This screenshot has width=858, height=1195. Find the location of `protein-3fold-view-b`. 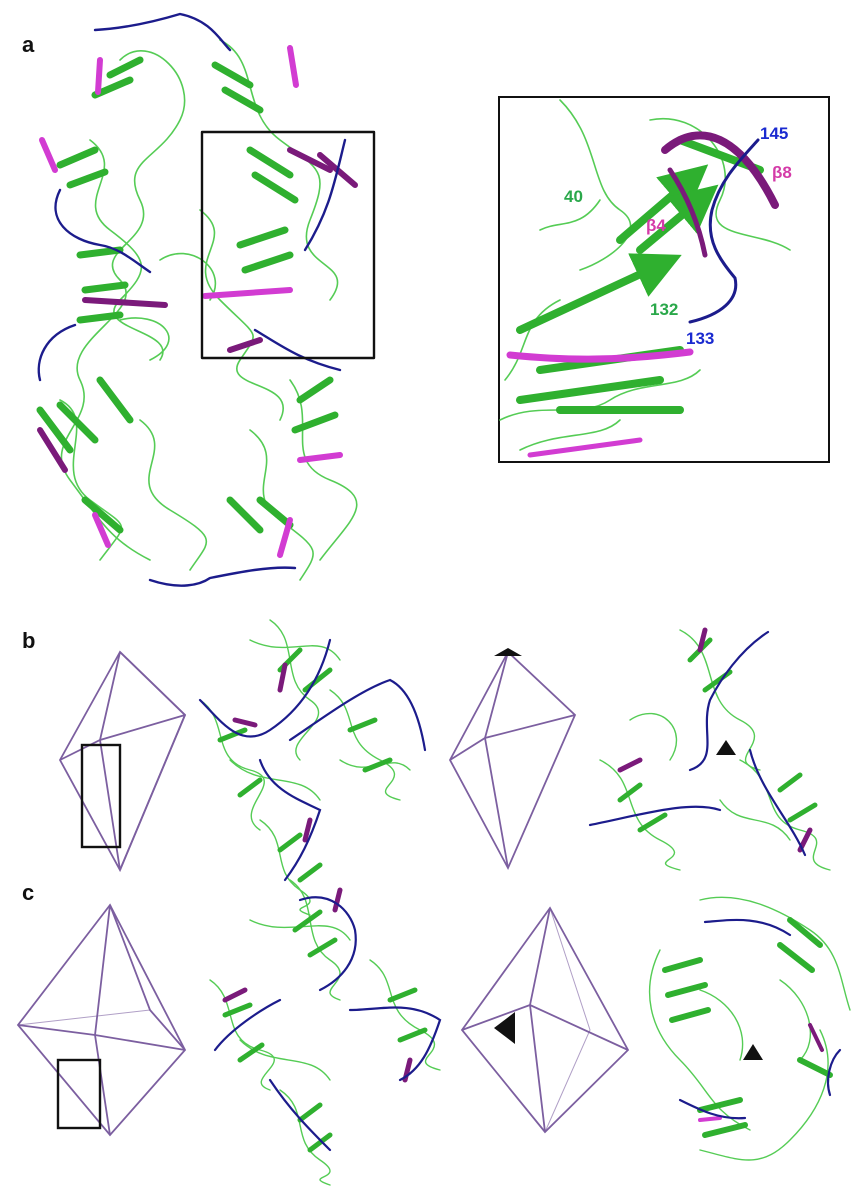

protein-3fold-view-b is located at coordinates (709, 749).